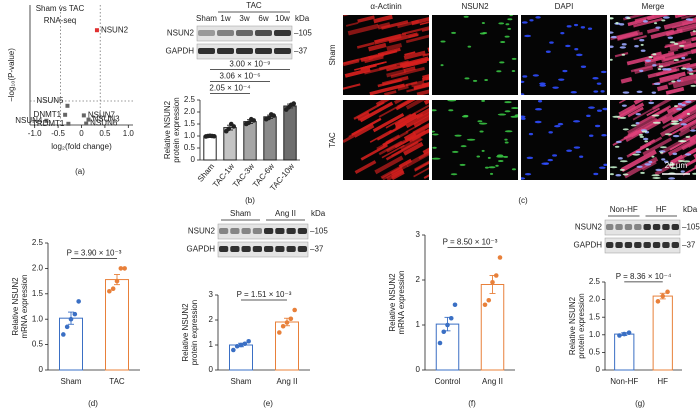 The height and width of the screenshot is (412, 700). Describe the element at coordinates (117, 381) in the screenshot. I see `x-tick-label: TAC` at that location.